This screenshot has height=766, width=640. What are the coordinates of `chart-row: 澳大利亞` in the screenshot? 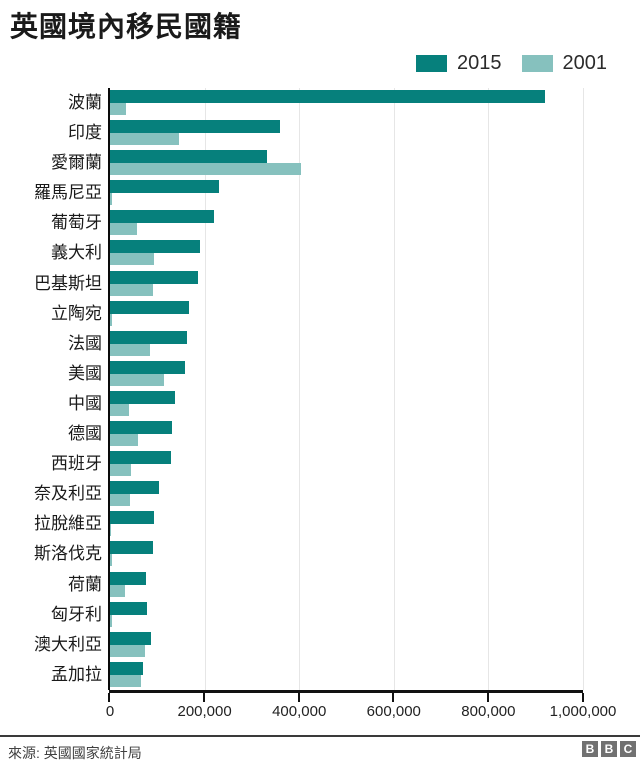 It's located at (320, 645).